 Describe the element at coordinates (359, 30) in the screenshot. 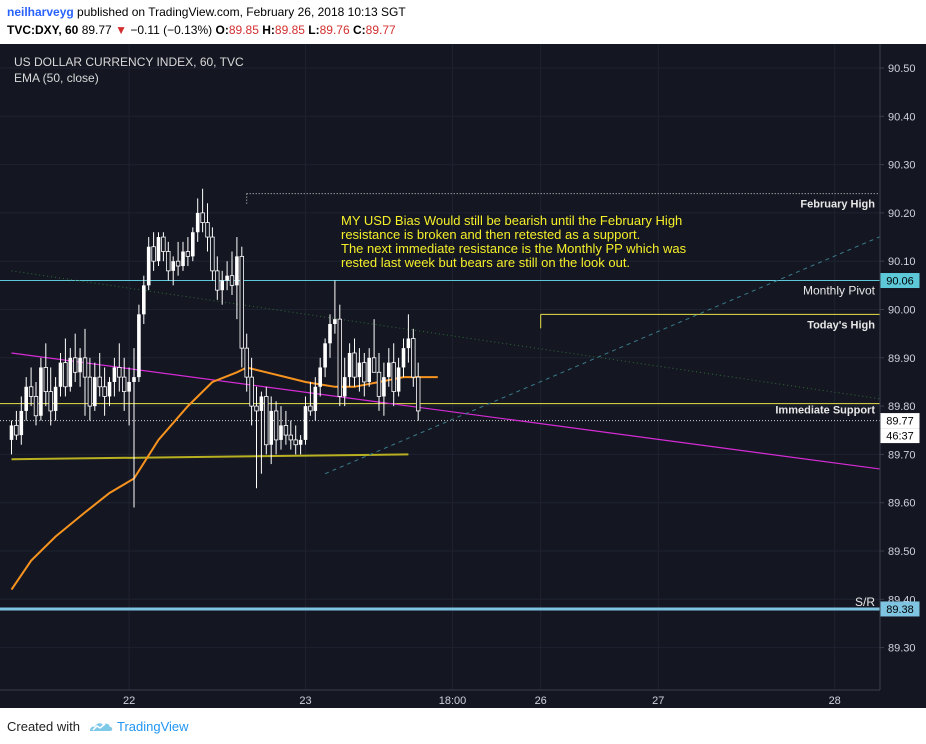

I see `close-label: C:` at that location.